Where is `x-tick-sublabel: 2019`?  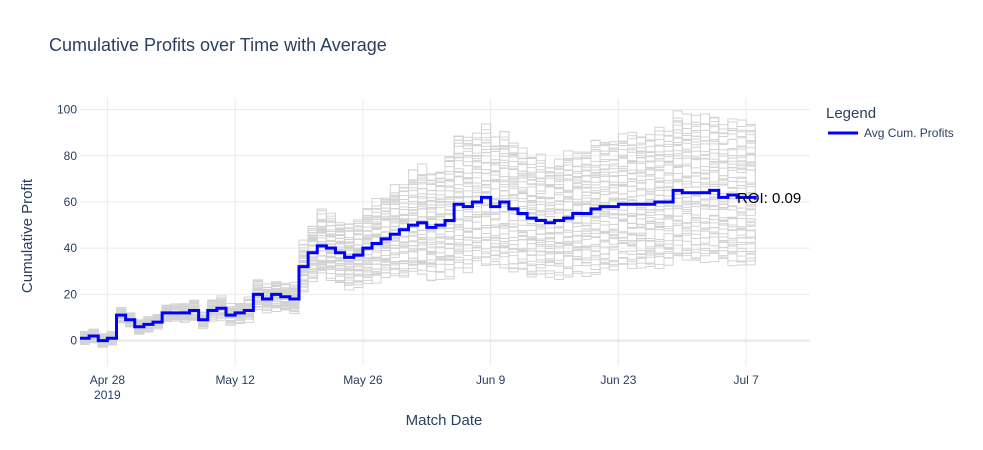 x-tick-sublabel: 2019 is located at coordinates (107, 395).